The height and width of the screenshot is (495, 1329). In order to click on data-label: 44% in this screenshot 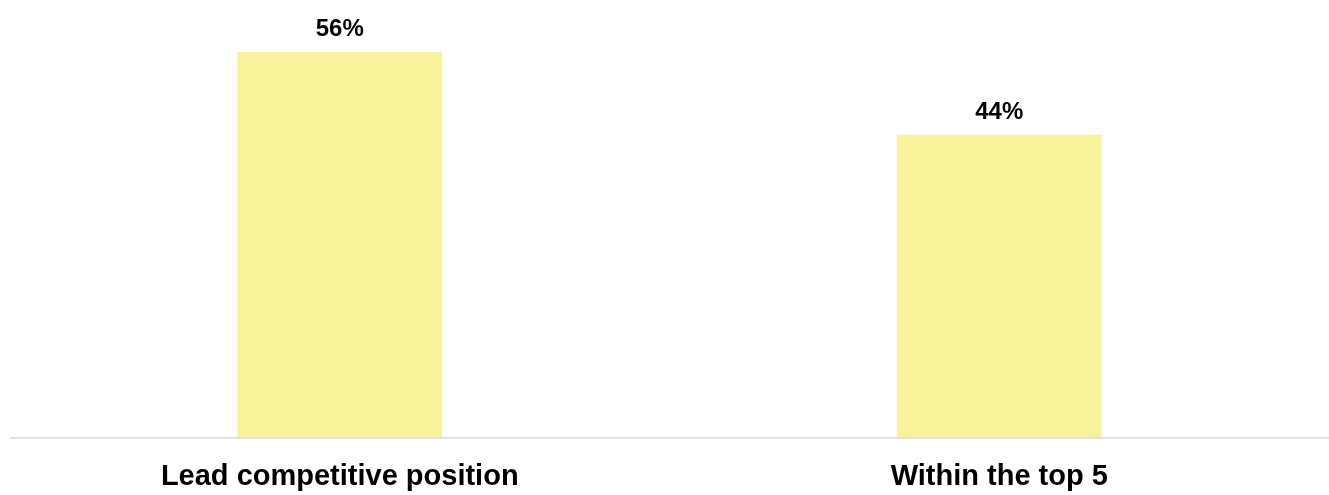, I will do `click(999, 110)`.